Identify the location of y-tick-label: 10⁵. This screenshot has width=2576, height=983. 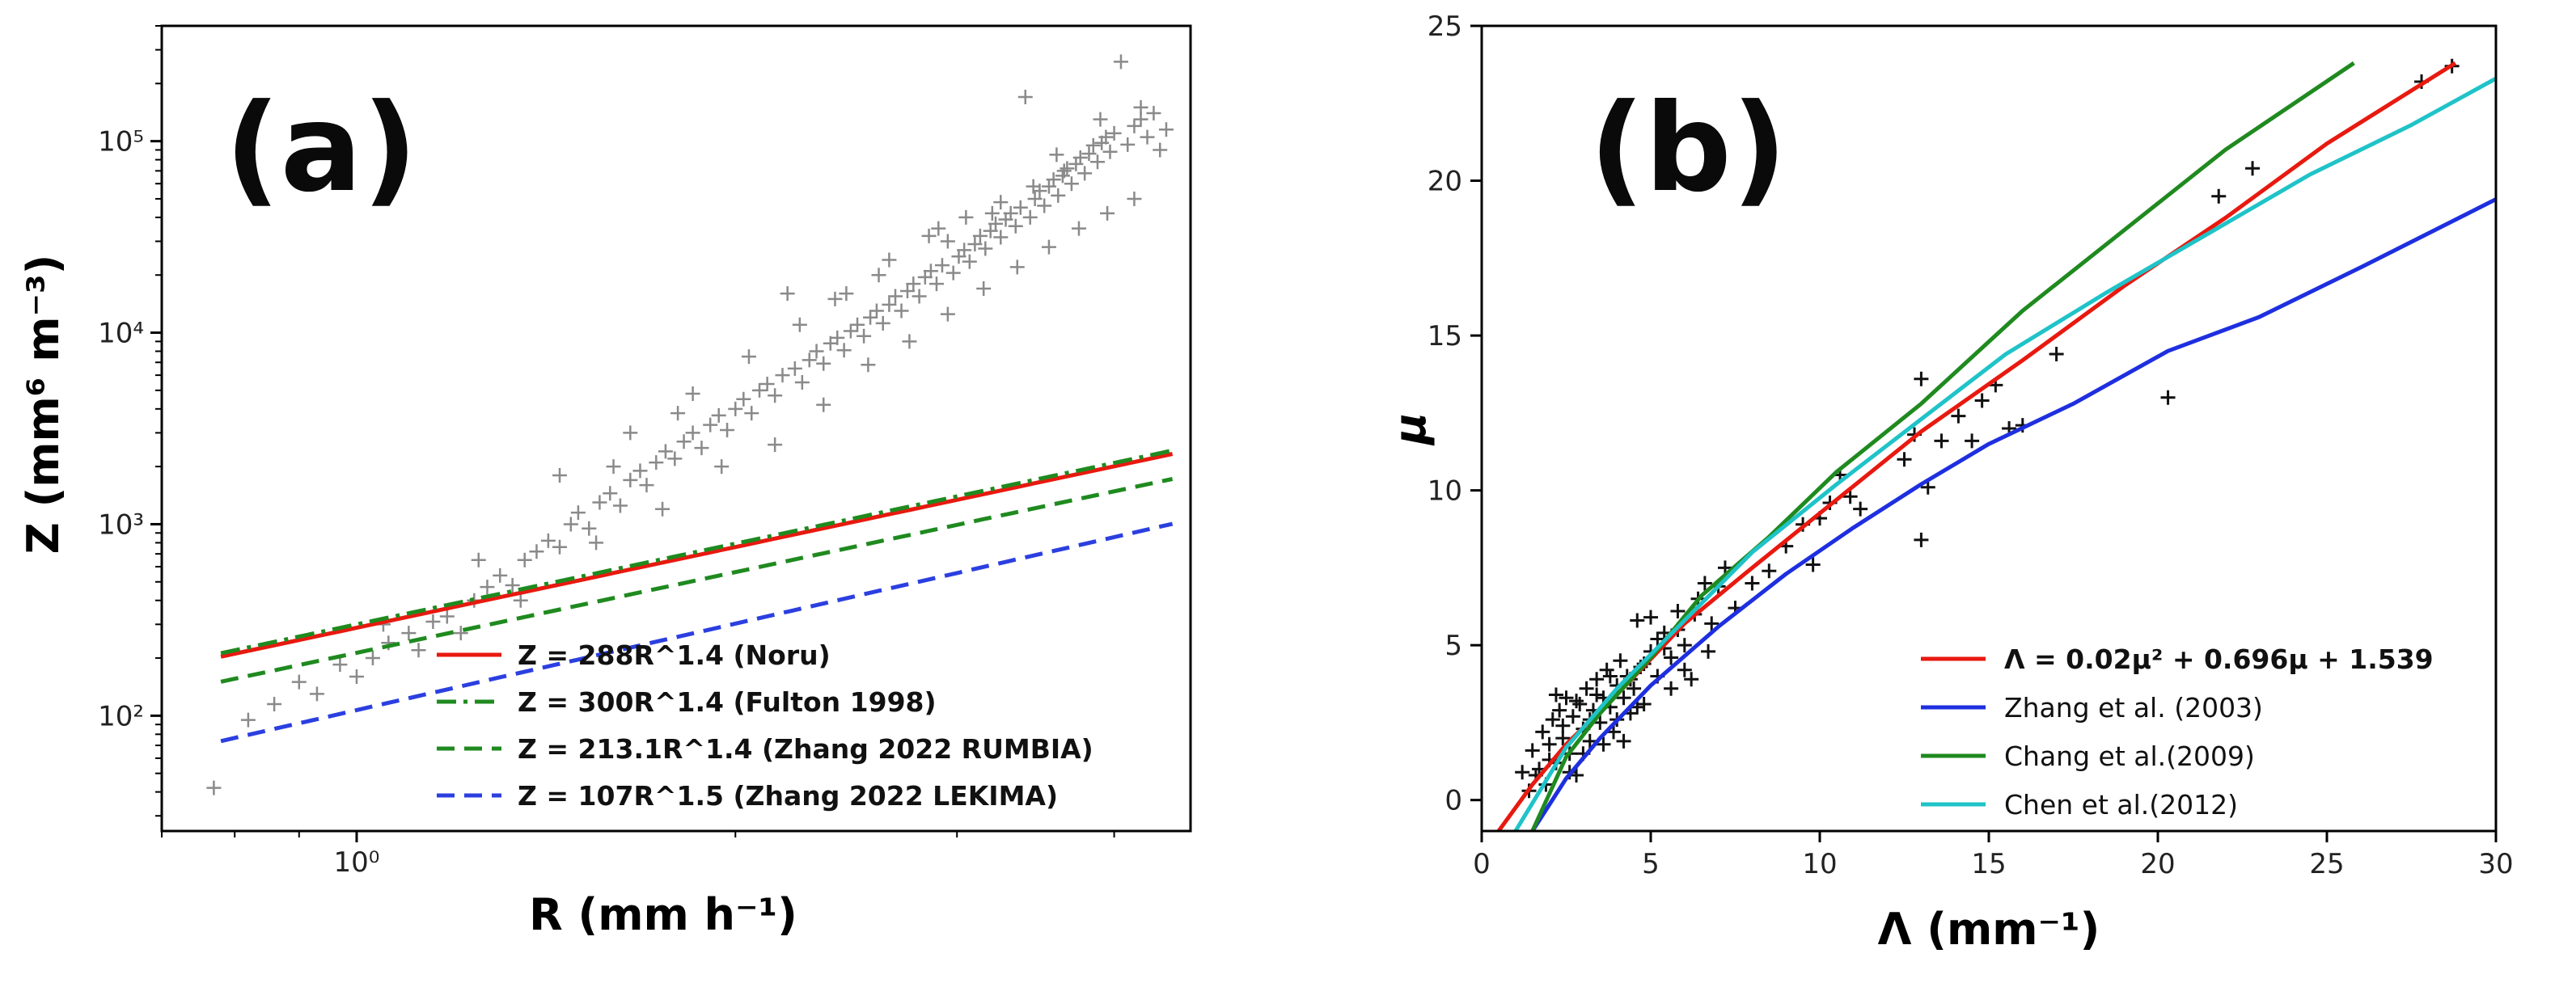
(121, 142).